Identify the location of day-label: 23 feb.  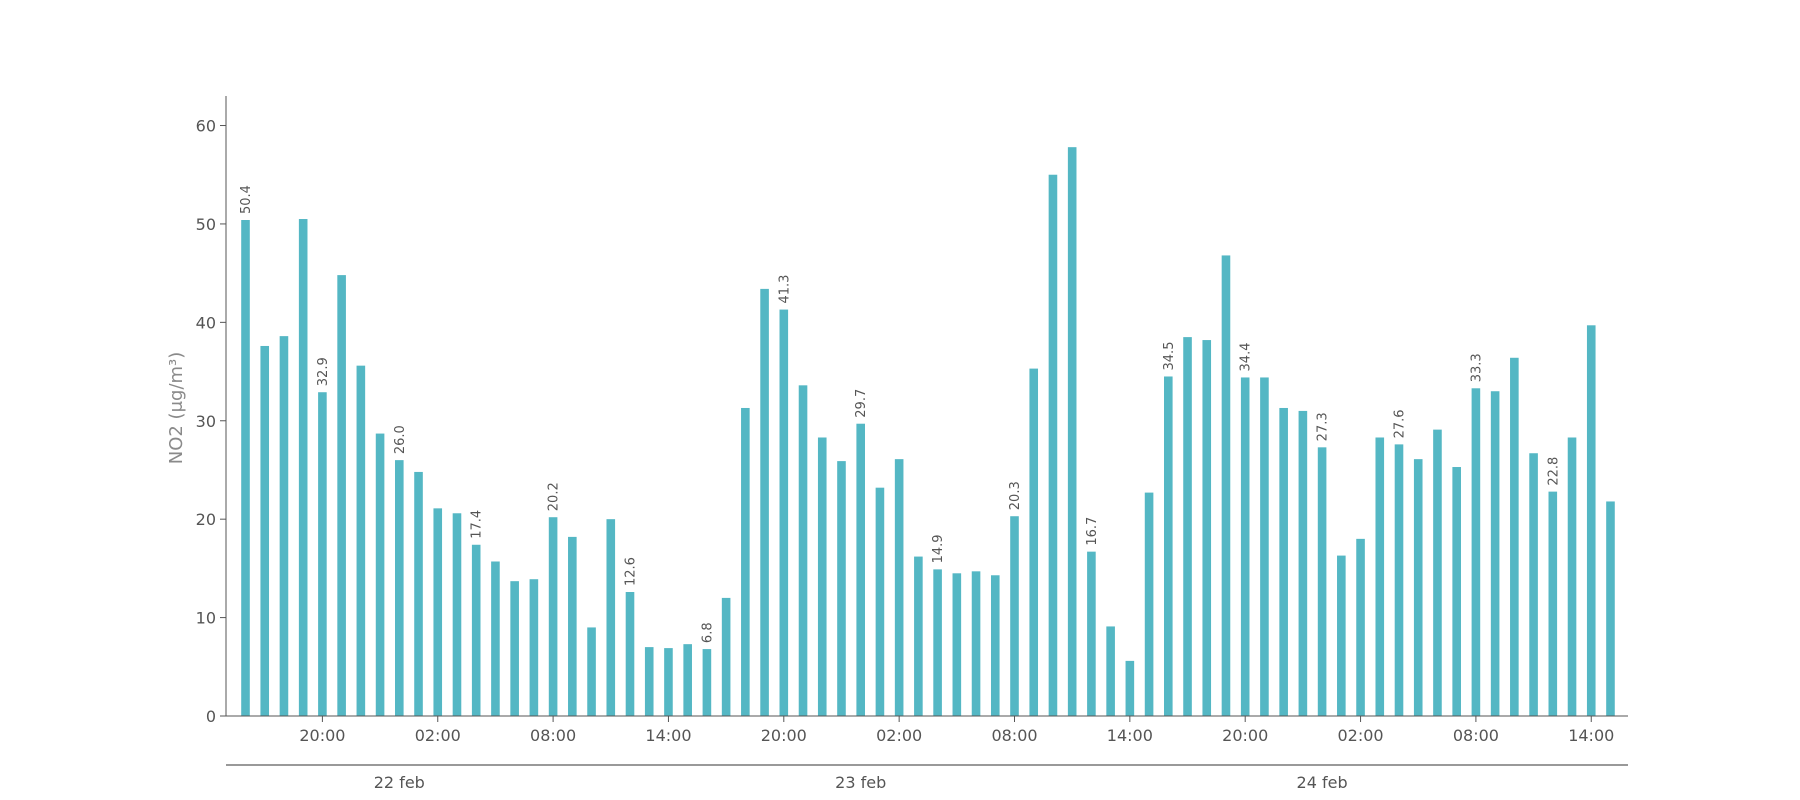
(860, 782).